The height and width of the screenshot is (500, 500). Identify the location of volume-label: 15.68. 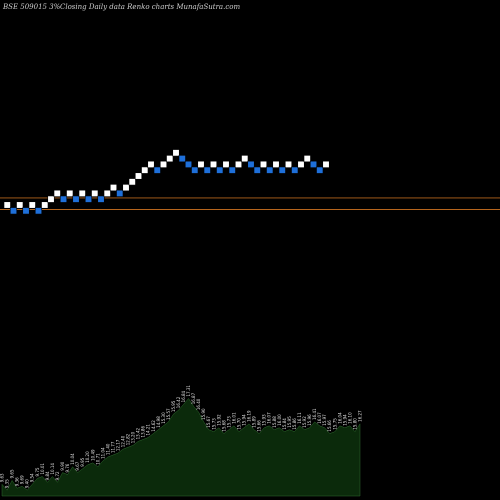
(223, 426).